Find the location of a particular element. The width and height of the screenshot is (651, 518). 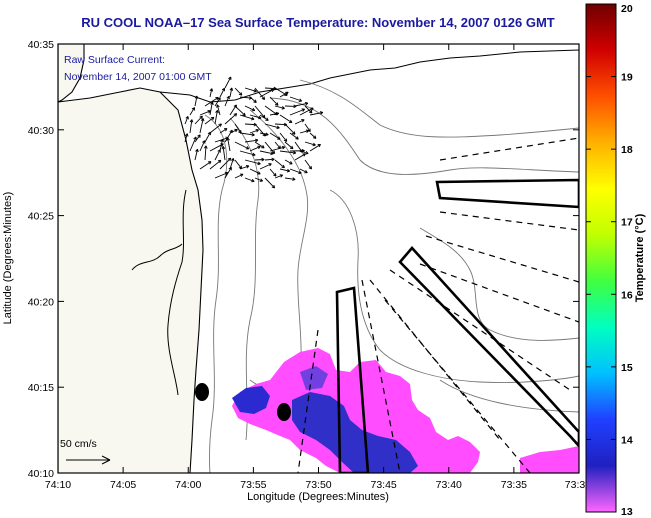

x-tick-label: 73:45 is located at coordinates (383, 485).